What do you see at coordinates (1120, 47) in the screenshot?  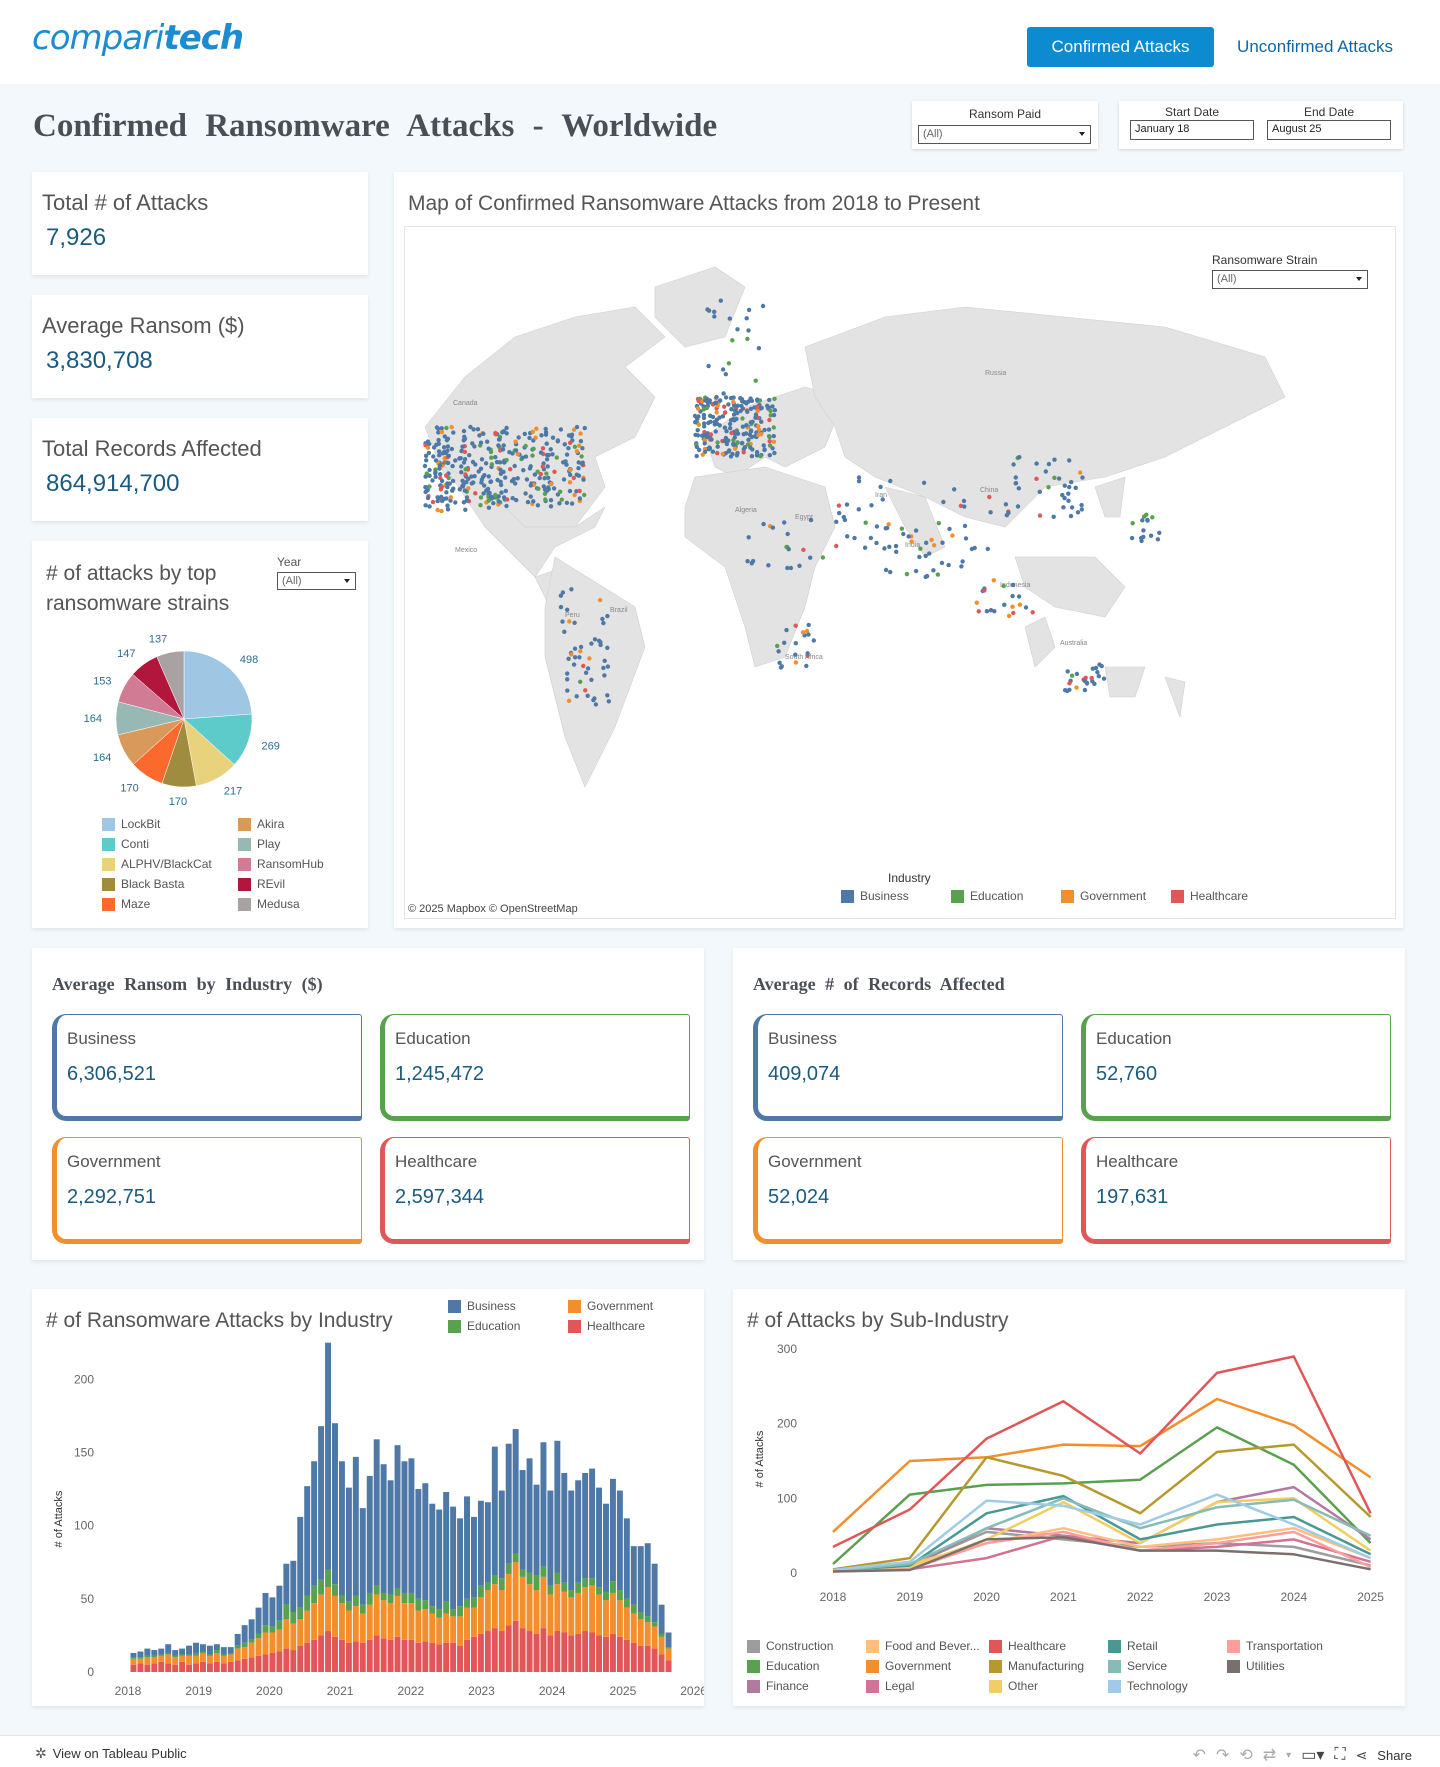 I see `tab-confirmed-attacks: Confirmed Attacks` at bounding box center [1120, 47].